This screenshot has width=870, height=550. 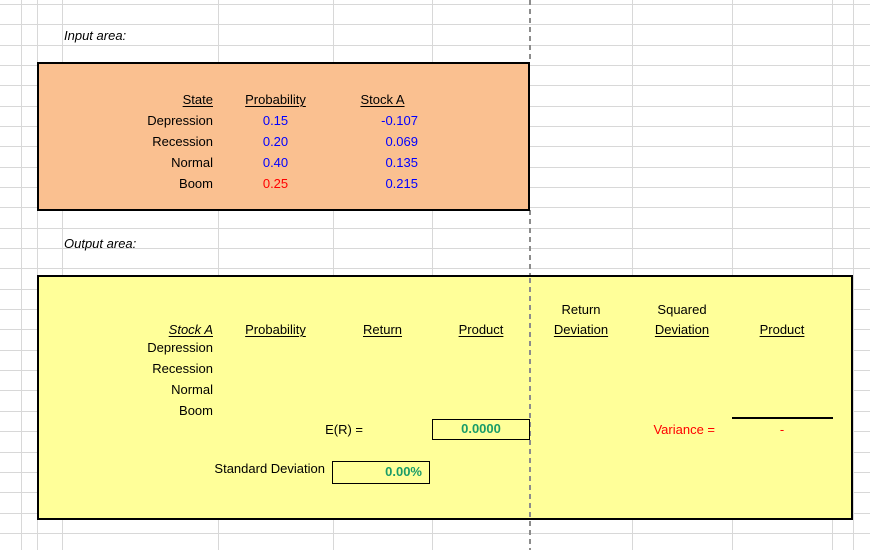 I want to click on input-header-probability: Probability, so click(x=275, y=99).